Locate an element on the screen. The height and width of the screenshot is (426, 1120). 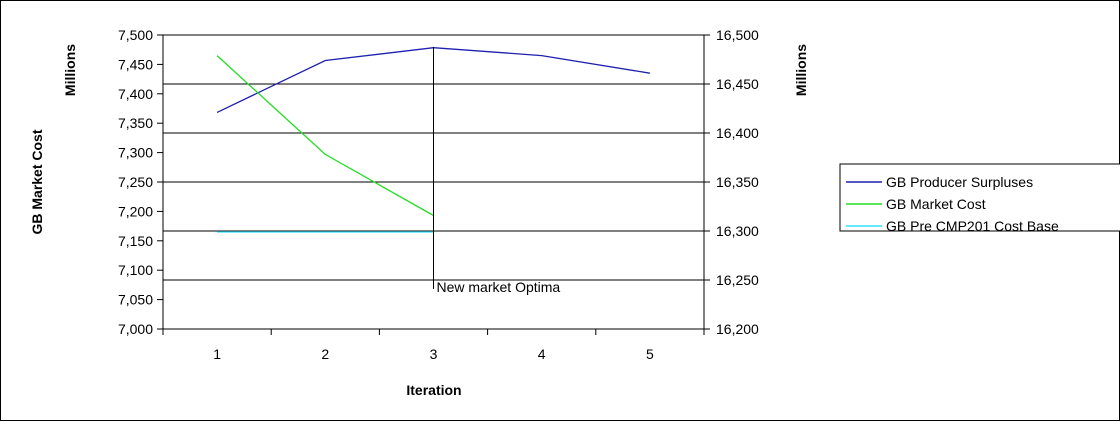
left-tick-label: 7,400 is located at coordinates (135, 94).